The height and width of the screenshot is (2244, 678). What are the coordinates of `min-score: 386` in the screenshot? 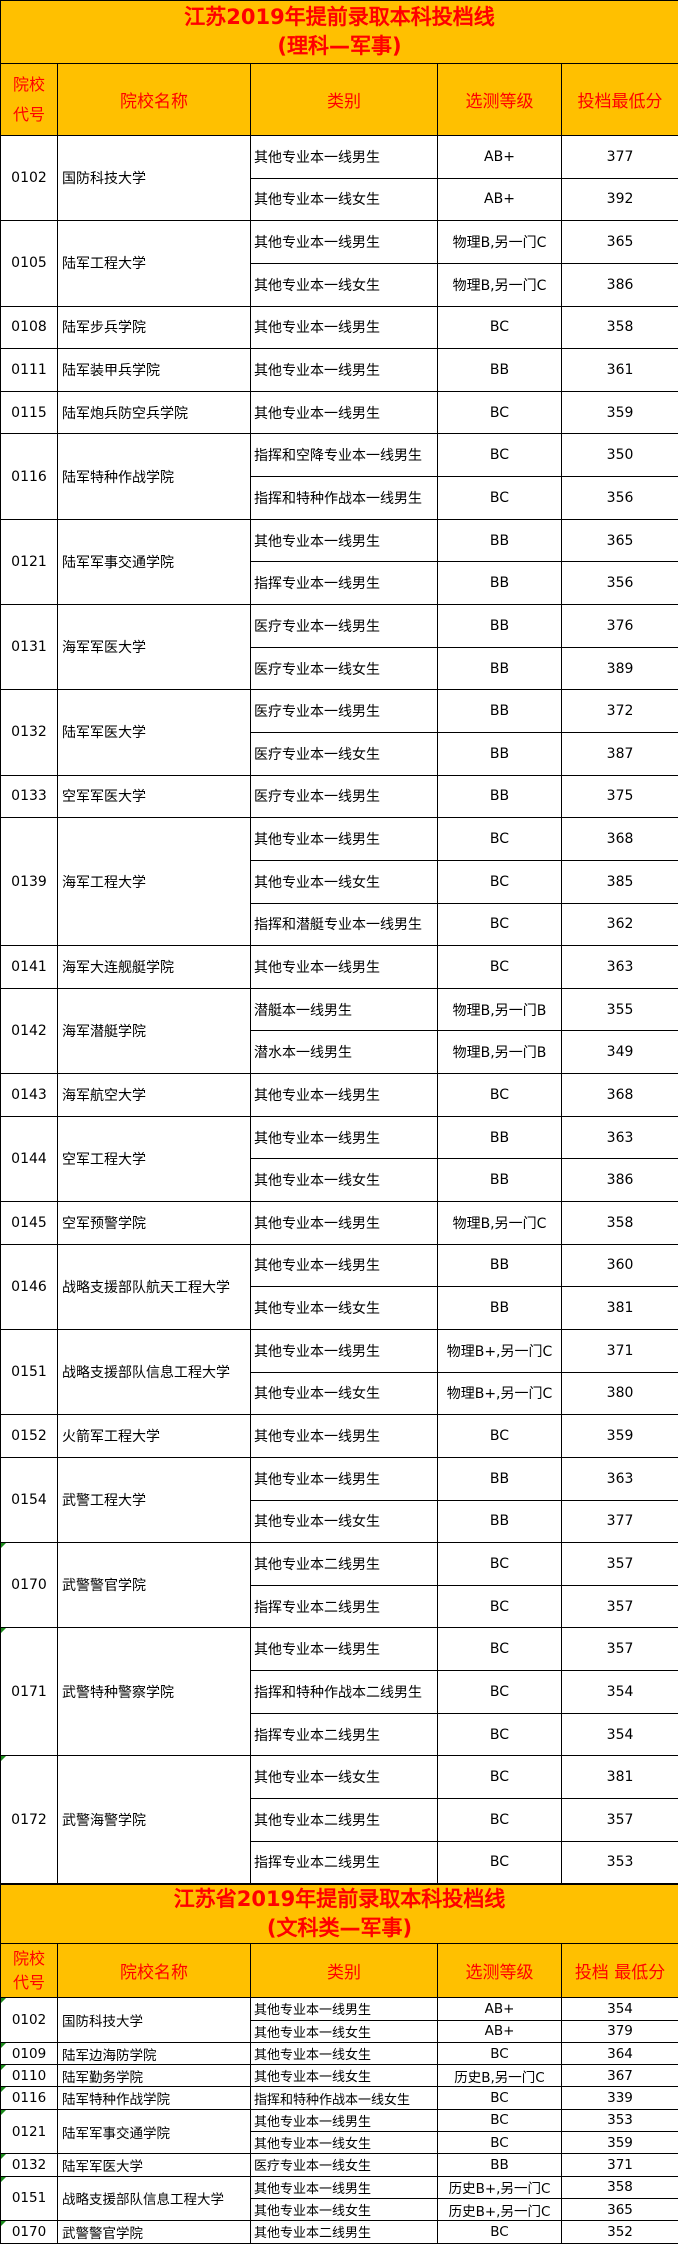 It's located at (619, 284).